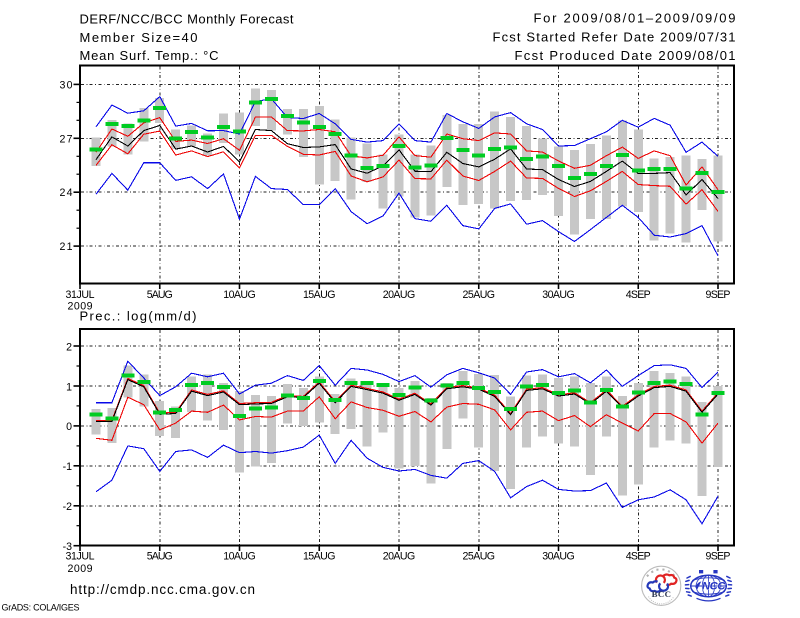  I want to click on svg-text: Mean Surf. Temp.: °C, so click(149, 55).